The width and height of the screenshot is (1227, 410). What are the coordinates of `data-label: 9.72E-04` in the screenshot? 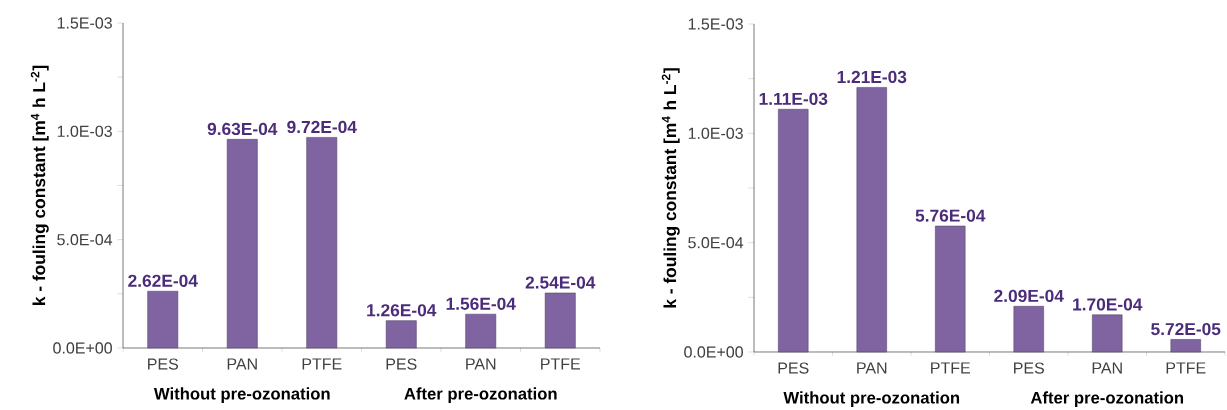 It's located at (322, 127).